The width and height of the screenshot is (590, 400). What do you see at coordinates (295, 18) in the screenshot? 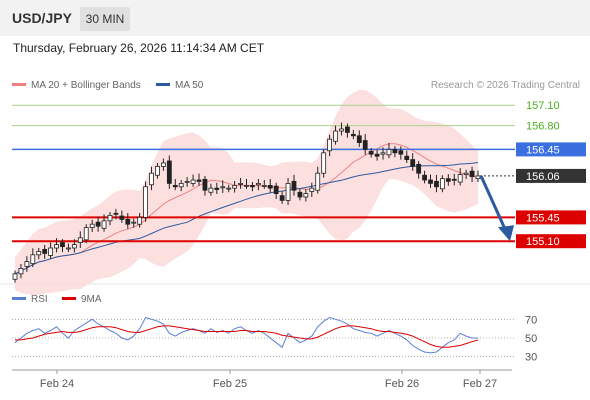
I see `top-bar: USD/JPY 30 MIN` at bounding box center [295, 18].